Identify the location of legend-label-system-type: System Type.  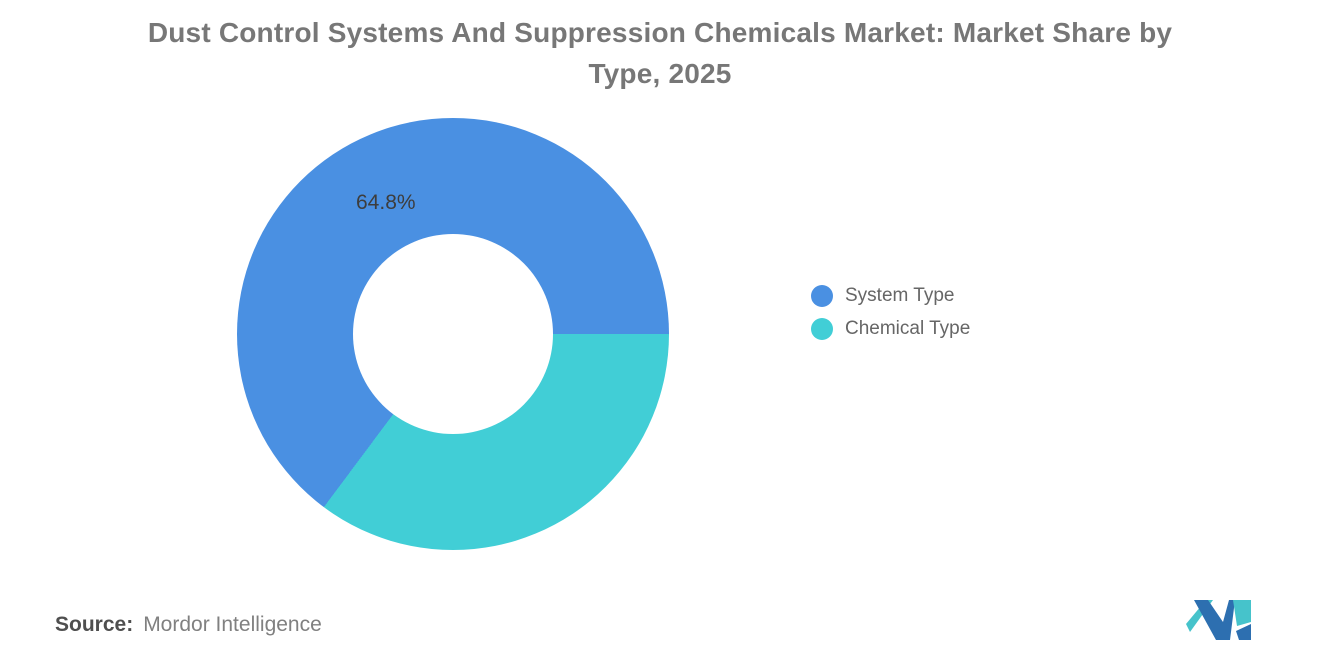
(900, 295).